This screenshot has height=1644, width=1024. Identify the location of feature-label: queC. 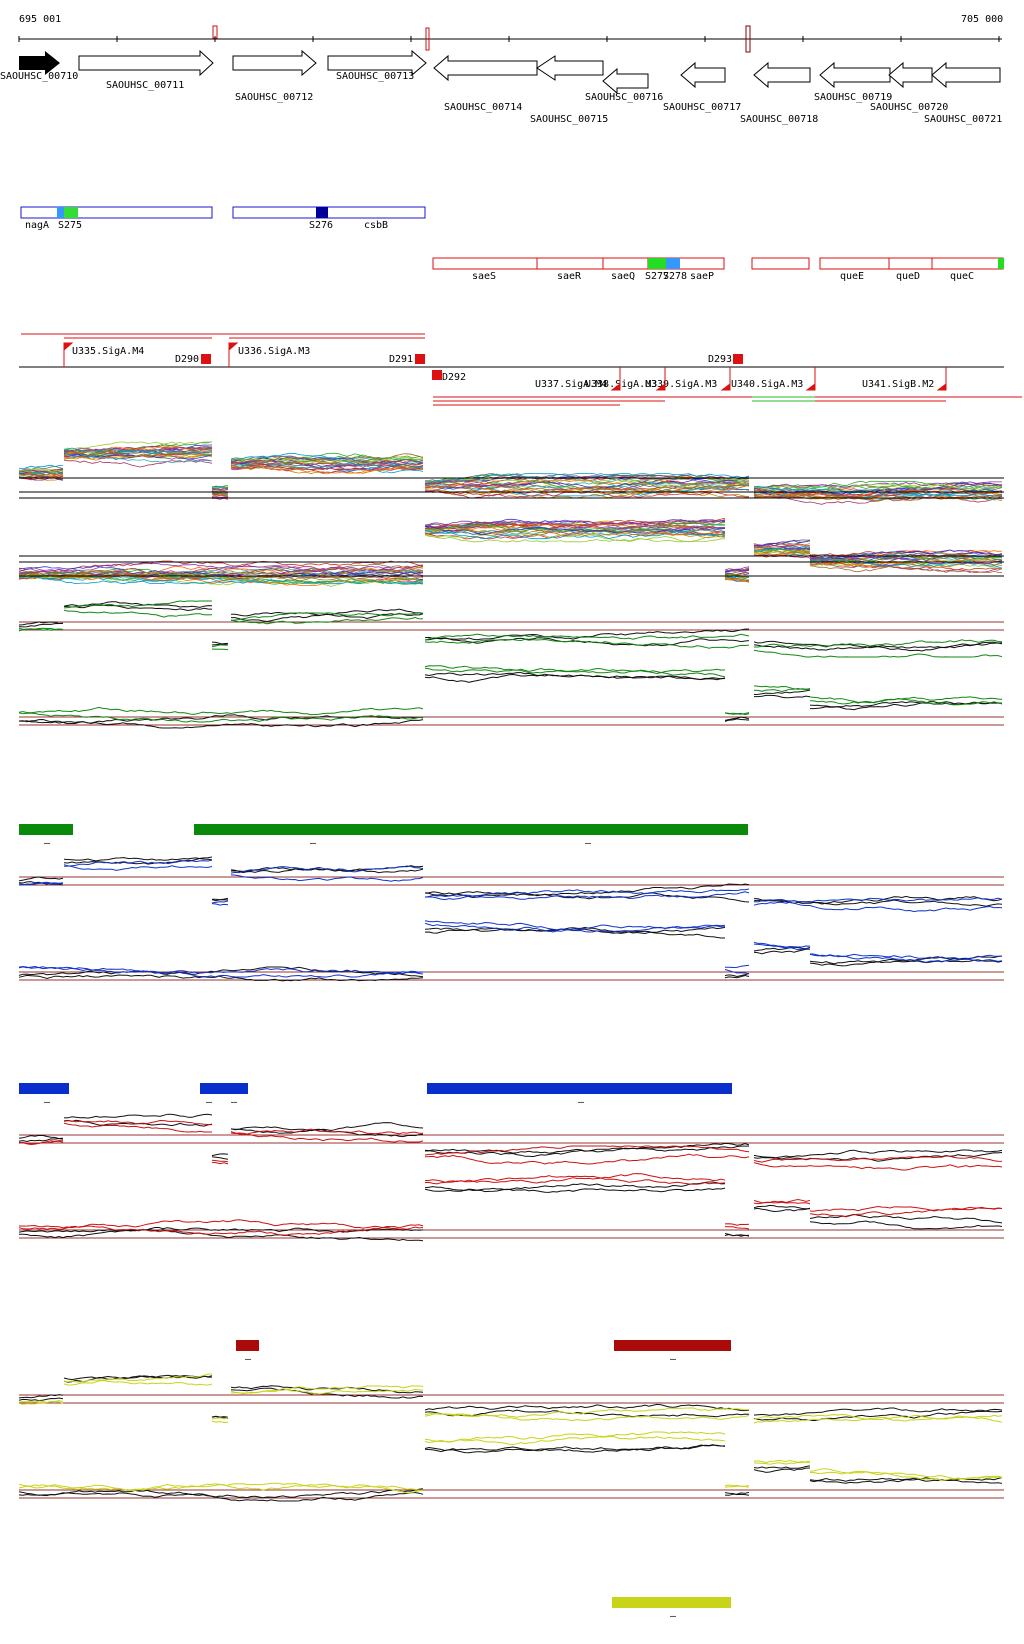
(962, 276).